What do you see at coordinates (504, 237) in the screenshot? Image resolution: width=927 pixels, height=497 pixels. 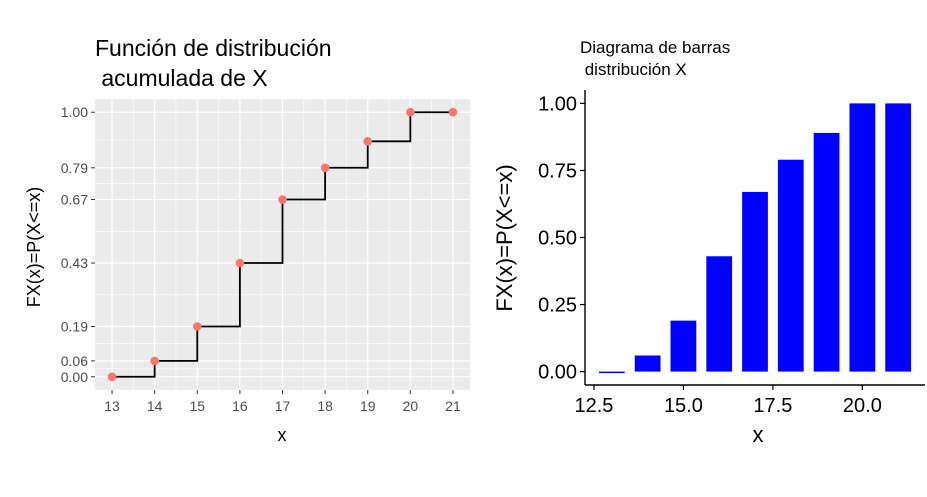 I see `right-y-axis-label: FX(x)=P(X<=x)` at bounding box center [504, 237].